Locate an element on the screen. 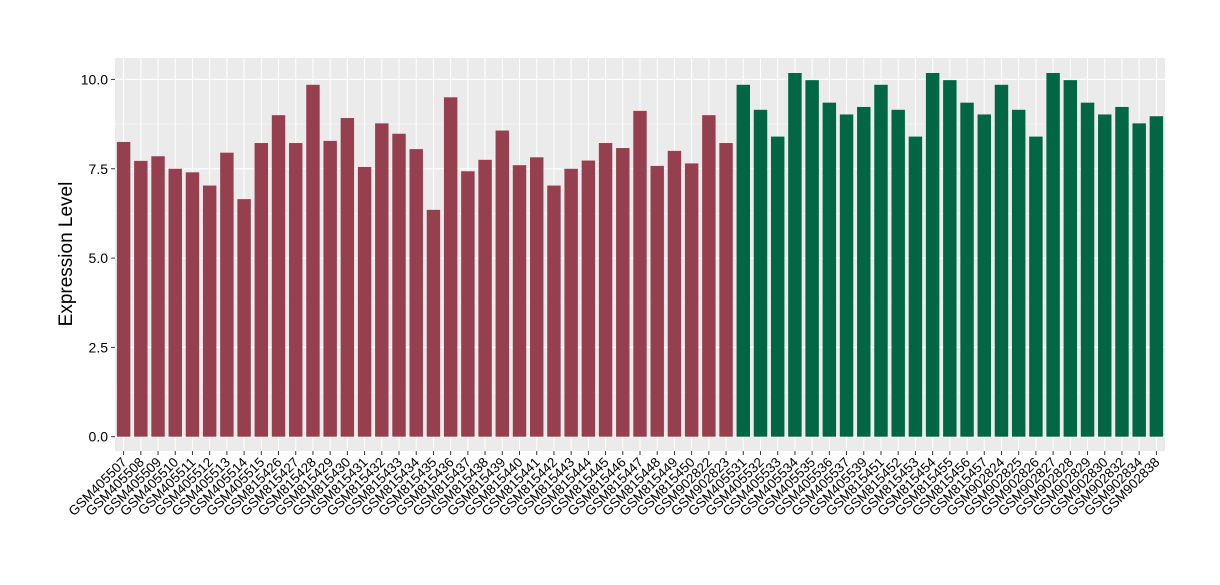 The image size is (1220, 585). bar-GSM902834 is located at coordinates (1139, 280).